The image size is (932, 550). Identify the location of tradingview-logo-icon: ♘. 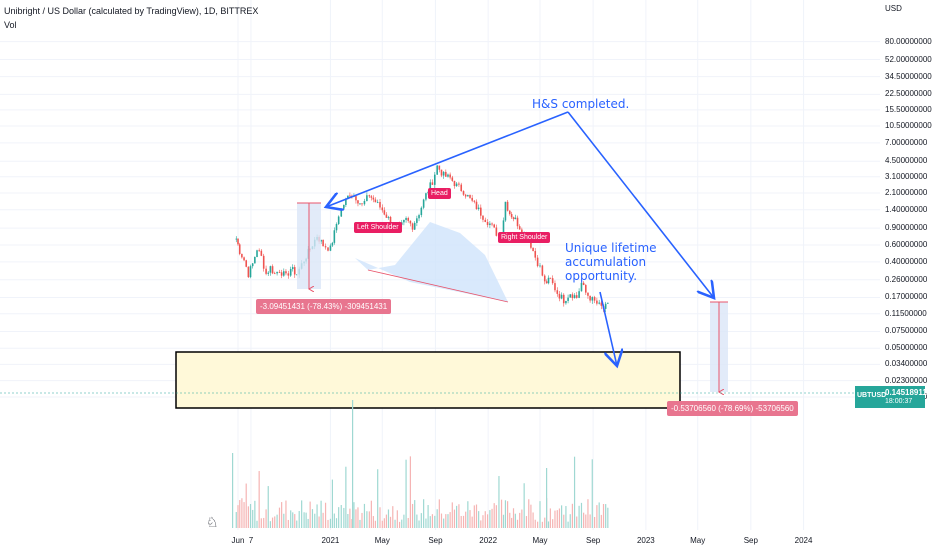
(212, 522).